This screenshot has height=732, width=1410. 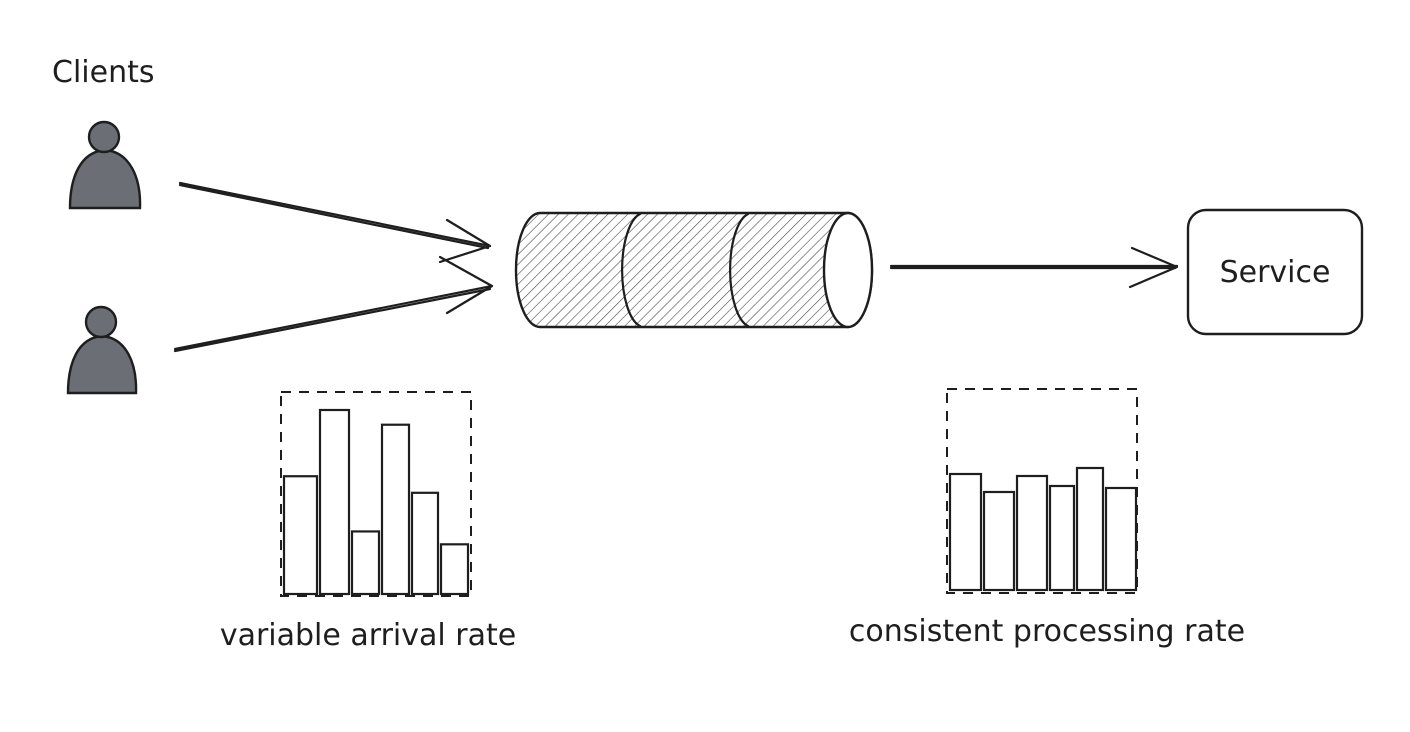 I want to click on clients-label: Clients, so click(x=103, y=72).